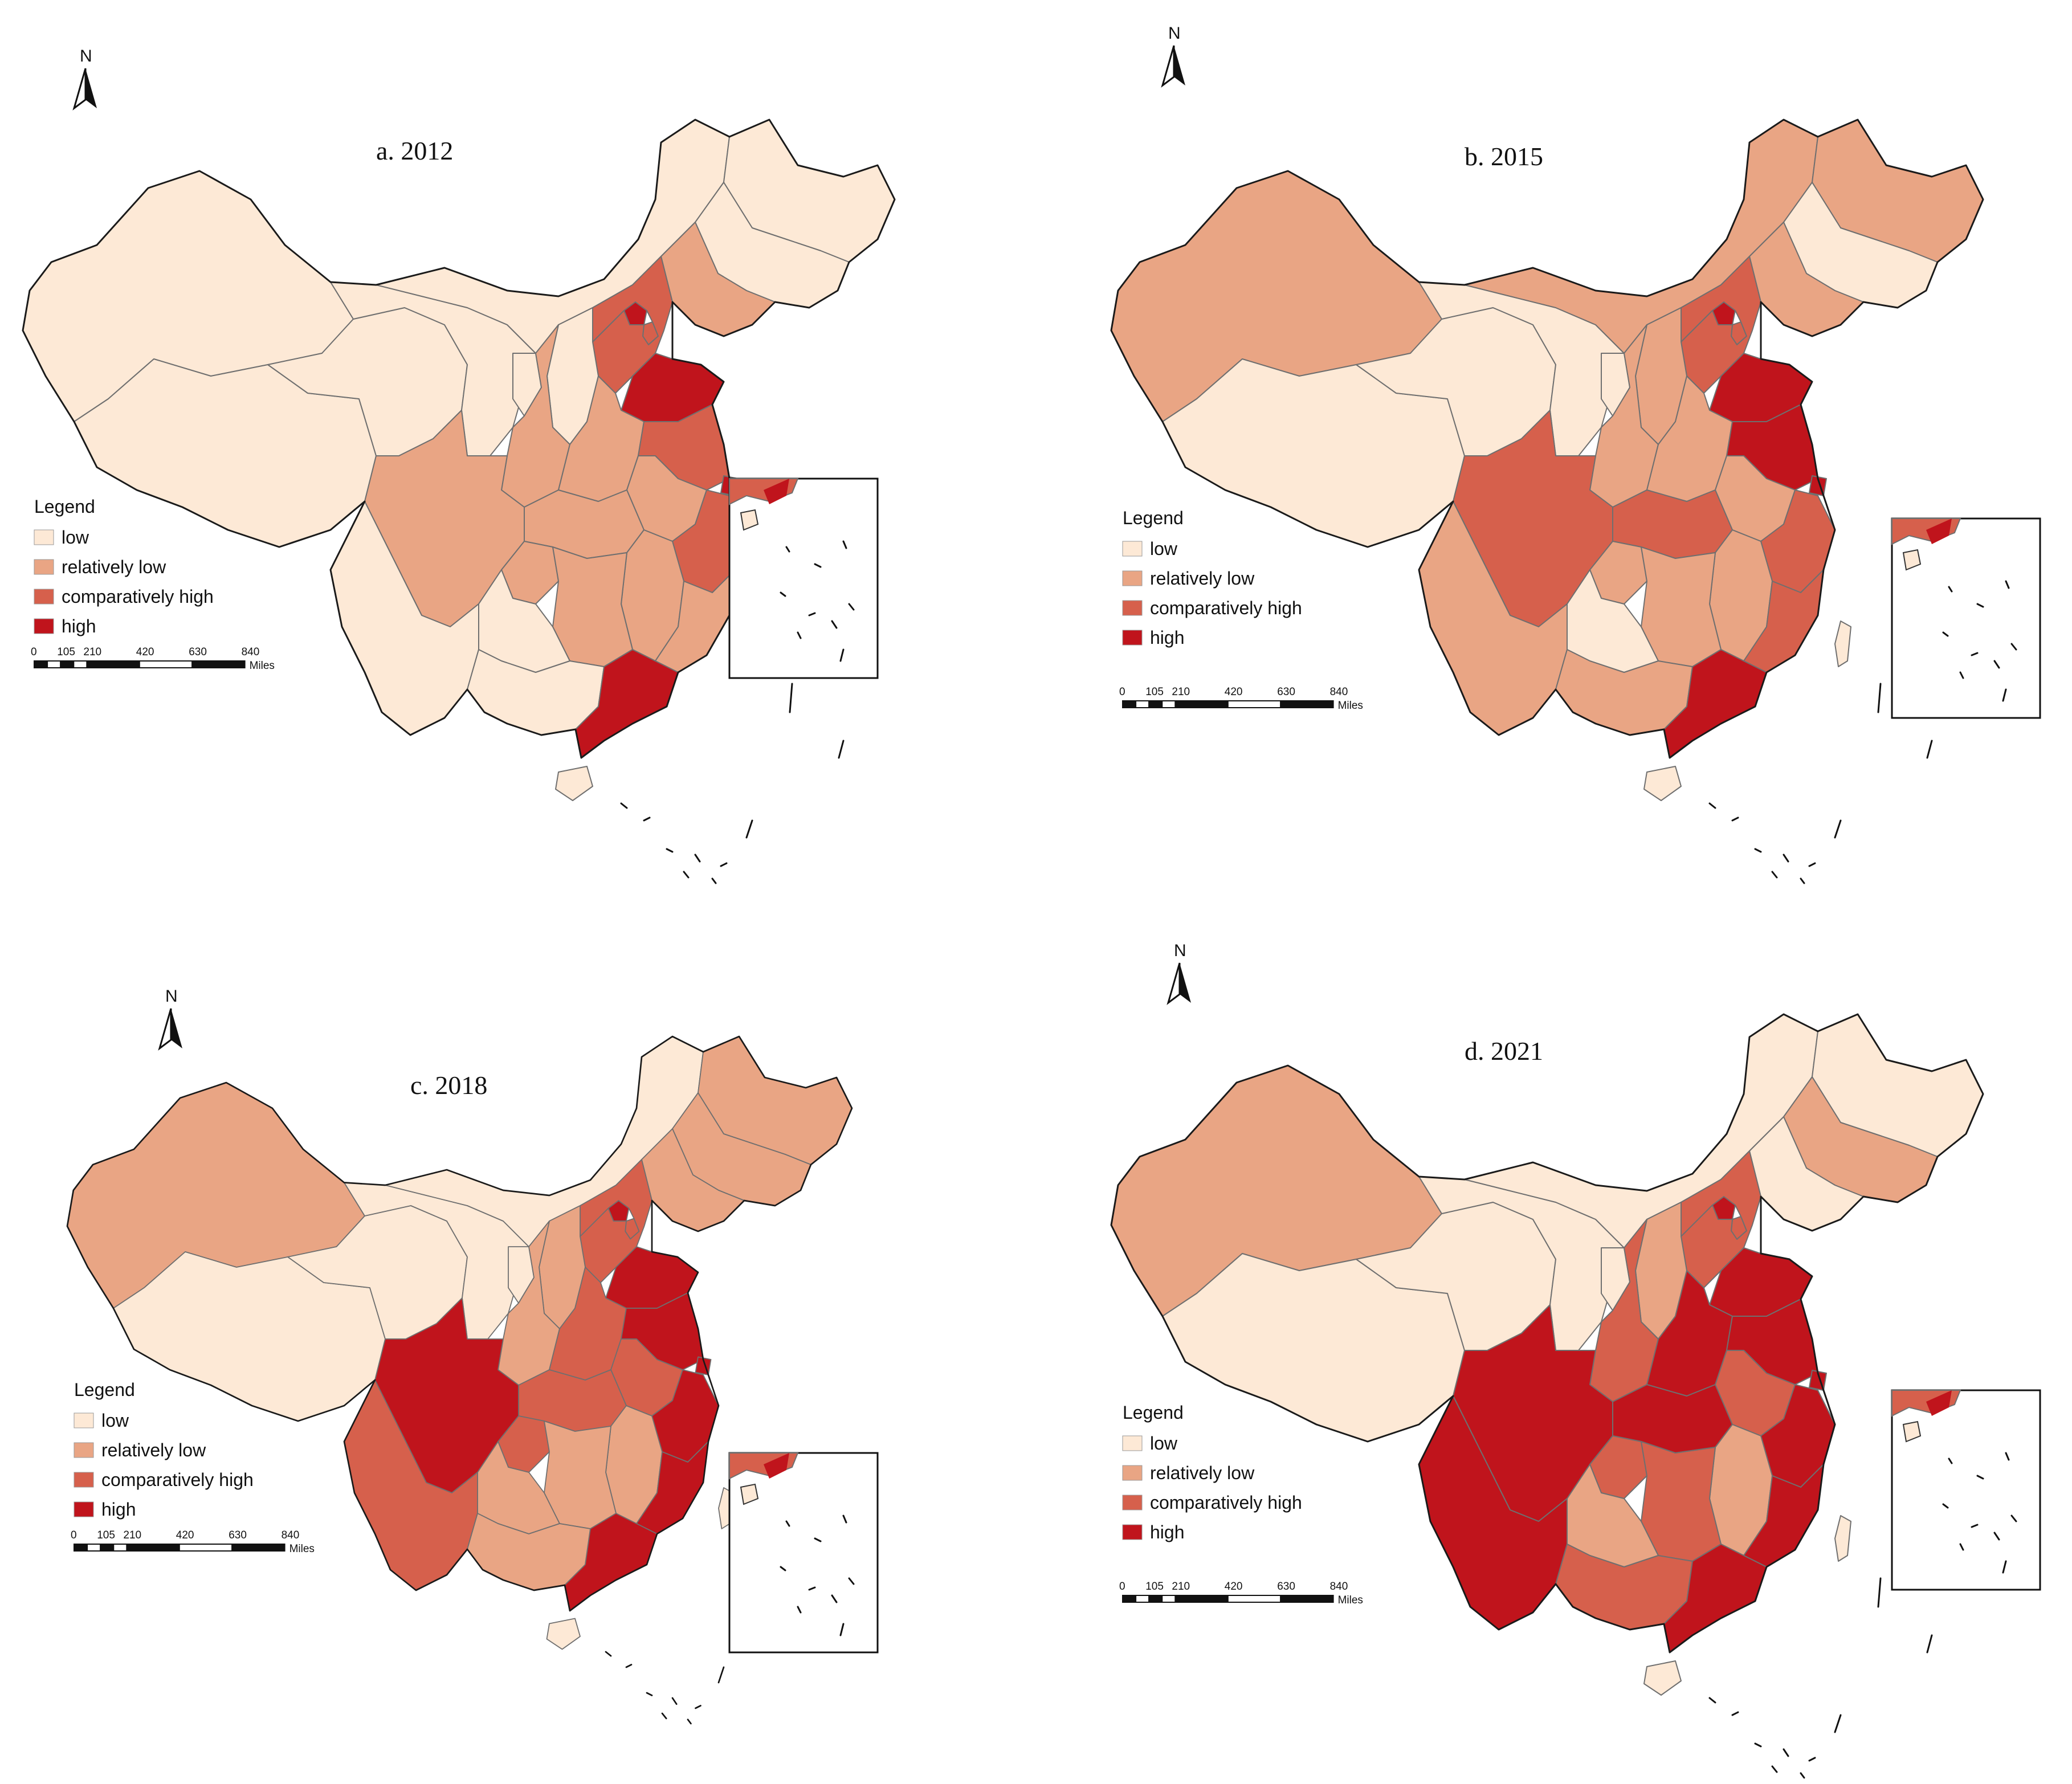 The width and height of the screenshot is (2072, 1784). Describe the element at coordinates (415, 150) in the screenshot. I see `panel-title: a. 2012` at that location.